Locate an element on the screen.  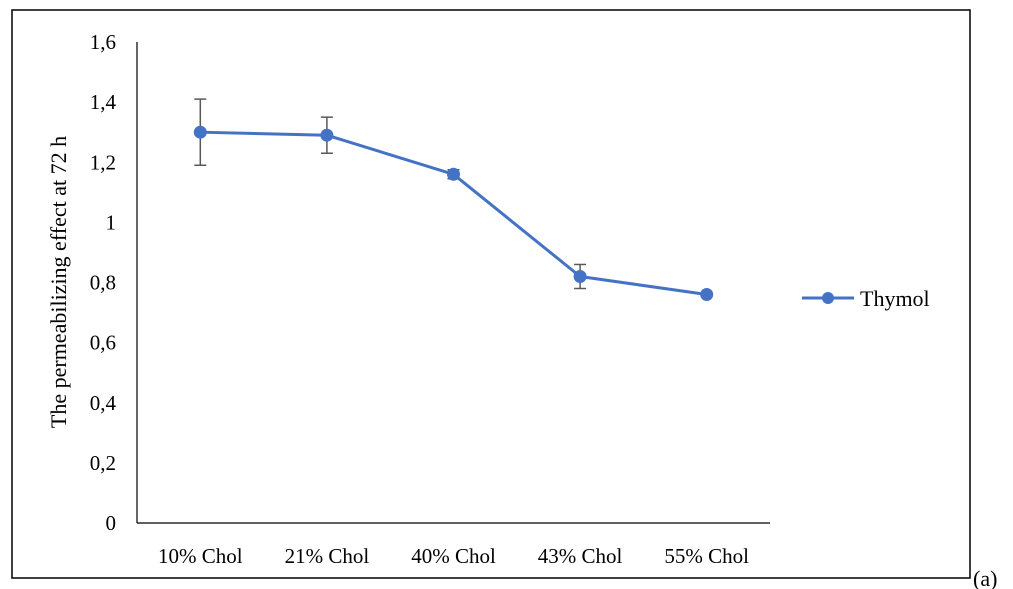
legend: Thymol is located at coordinates (866, 298).